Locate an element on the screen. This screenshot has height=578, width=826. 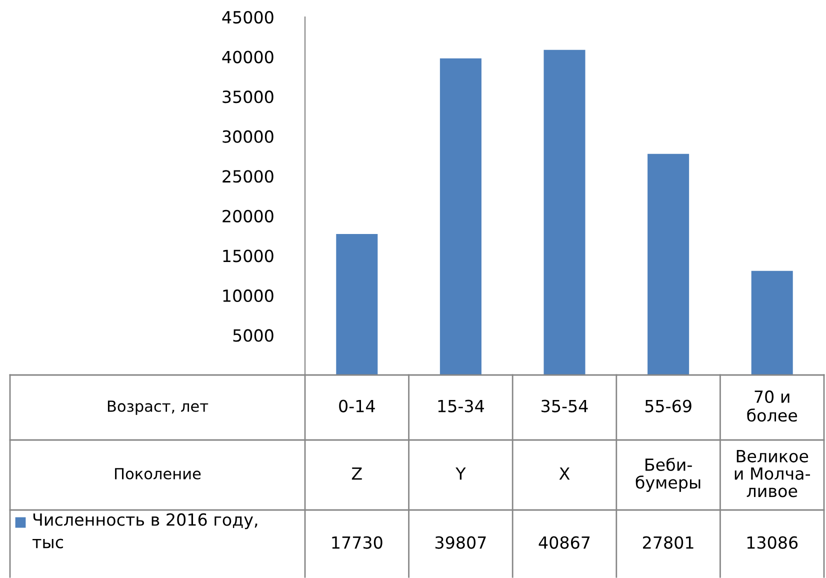
x-tick-label: 15-34 is located at coordinates (461, 406).